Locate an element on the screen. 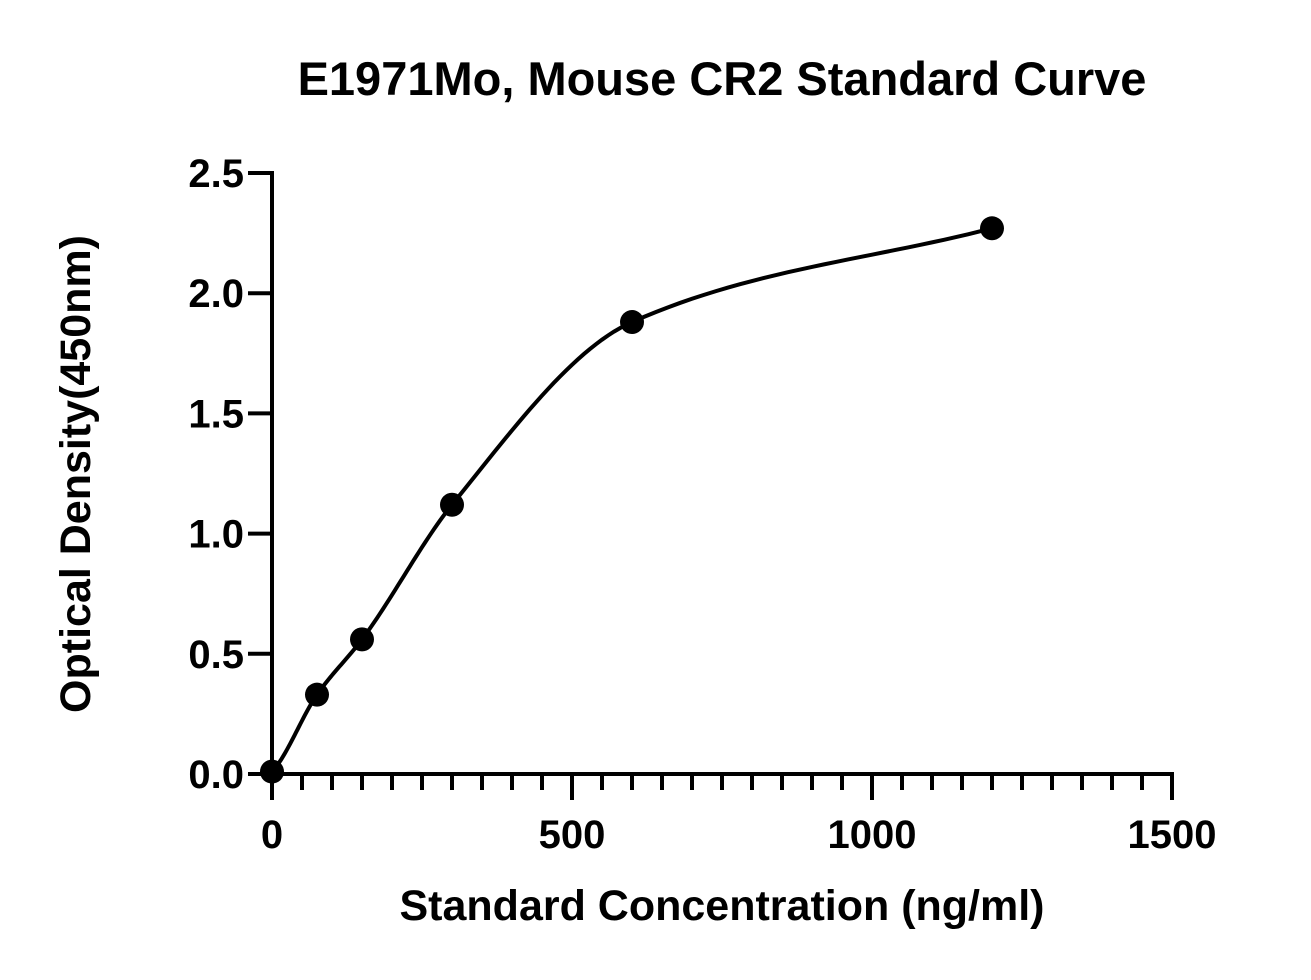 This screenshot has width=1311, height=980. x-tick-label: 500 is located at coordinates (572, 835).